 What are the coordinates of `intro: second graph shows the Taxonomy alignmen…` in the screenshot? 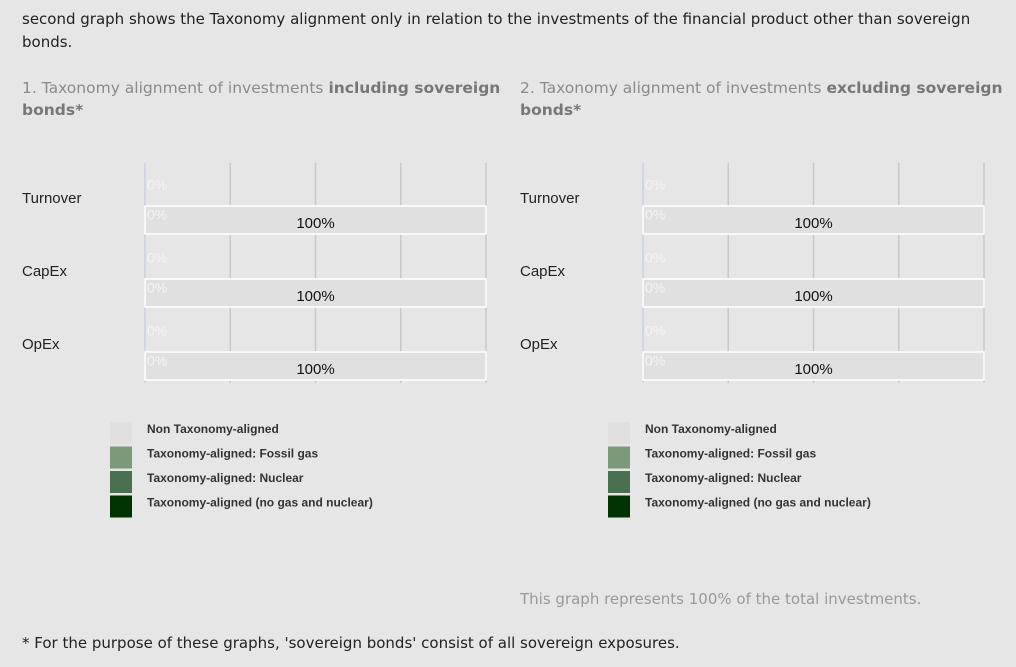 It's located at (496, 30).